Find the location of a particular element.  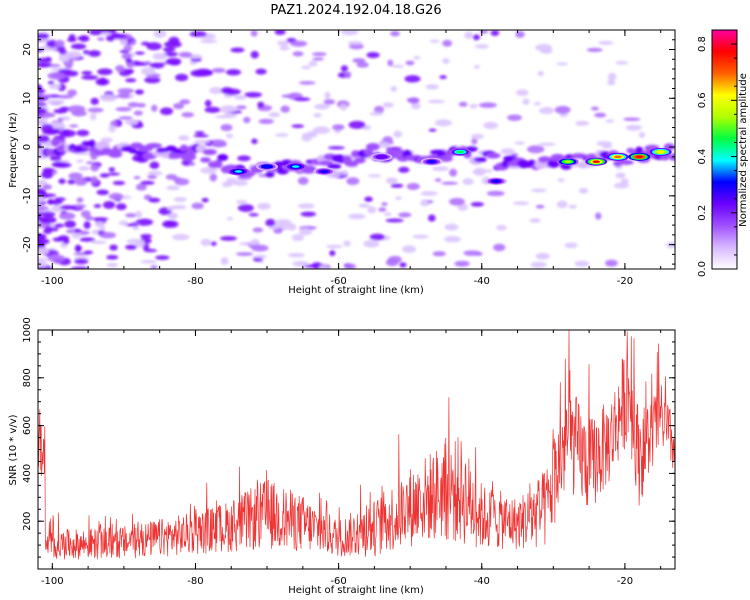

x-tick-label: -100 is located at coordinates (52, 581).